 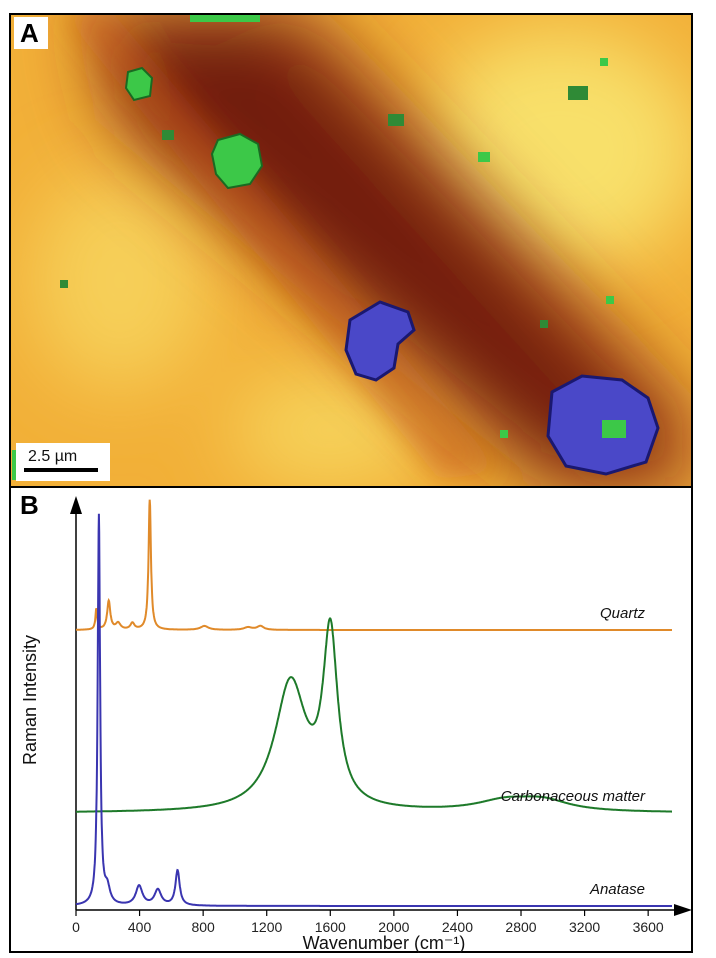 What do you see at coordinates (623, 613) in the screenshot?
I see `series-label-quartz: Quartz` at bounding box center [623, 613].